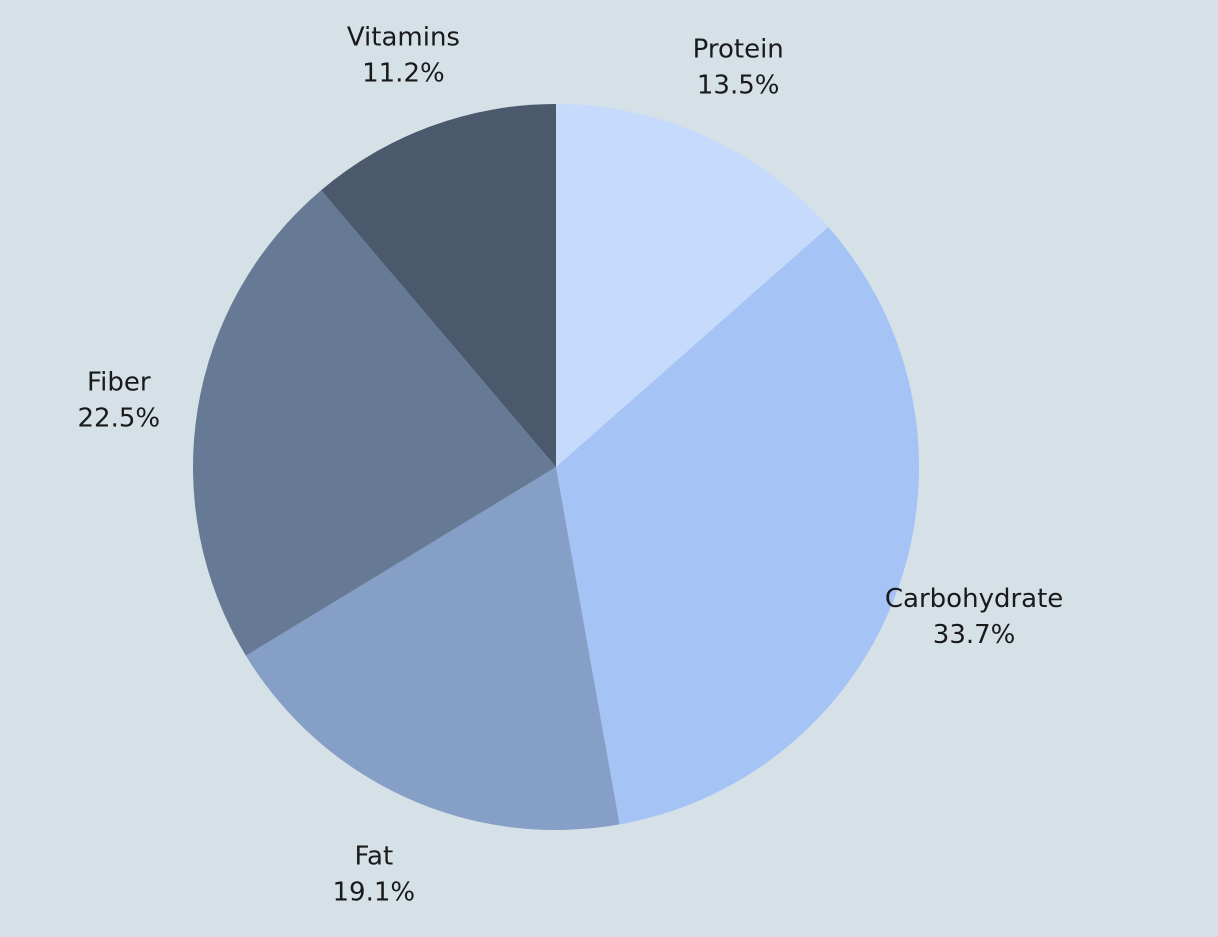 Image resolution: width=1218 pixels, height=937 pixels. What do you see at coordinates (738, 49) in the screenshot?
I see `slice-label-name: Protein` at bounding box center [738, 49].